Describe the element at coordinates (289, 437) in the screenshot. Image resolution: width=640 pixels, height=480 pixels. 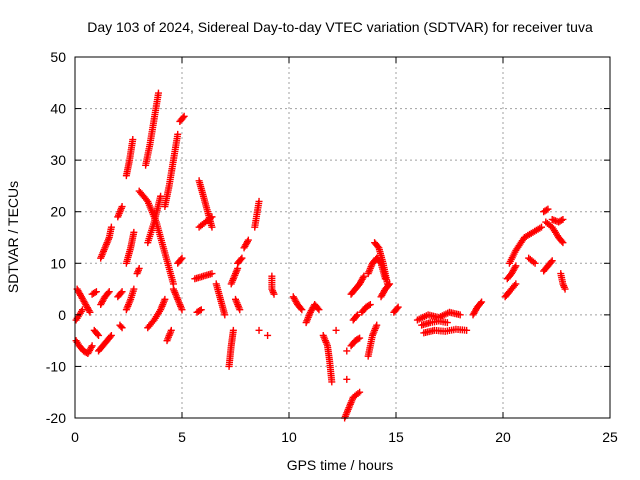
I see `x-tick-label: 10` at that location.